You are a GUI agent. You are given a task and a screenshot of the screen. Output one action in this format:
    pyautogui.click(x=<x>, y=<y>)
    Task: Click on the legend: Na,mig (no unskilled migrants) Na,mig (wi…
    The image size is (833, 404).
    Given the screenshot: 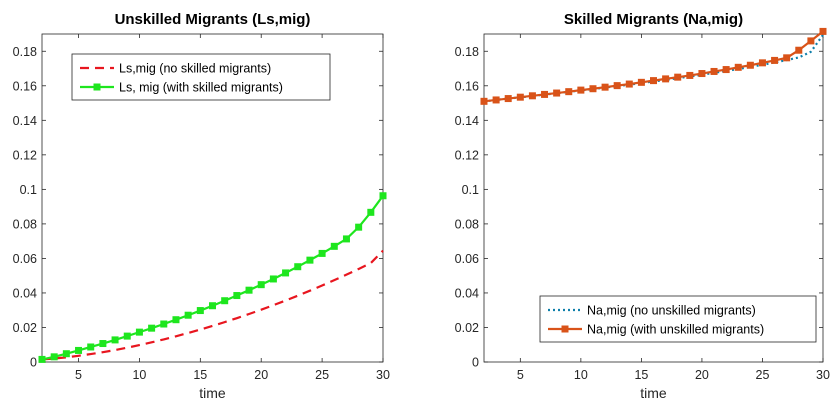 What is the action you would take?
    pyautogui.click(x=678, y=319)
    